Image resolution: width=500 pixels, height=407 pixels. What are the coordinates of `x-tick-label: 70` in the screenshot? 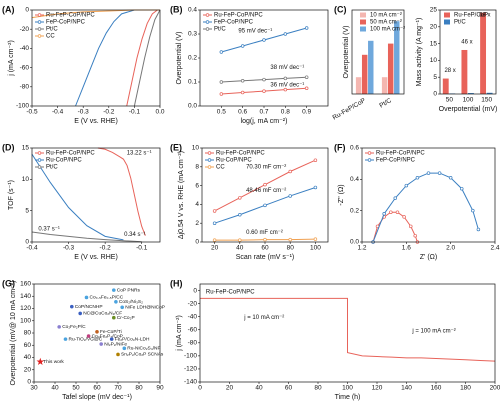 It's located at (118, 388).